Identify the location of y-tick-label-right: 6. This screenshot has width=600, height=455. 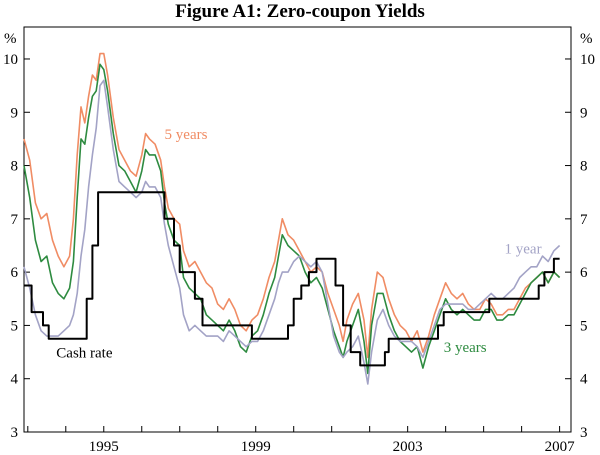
(584, 273).